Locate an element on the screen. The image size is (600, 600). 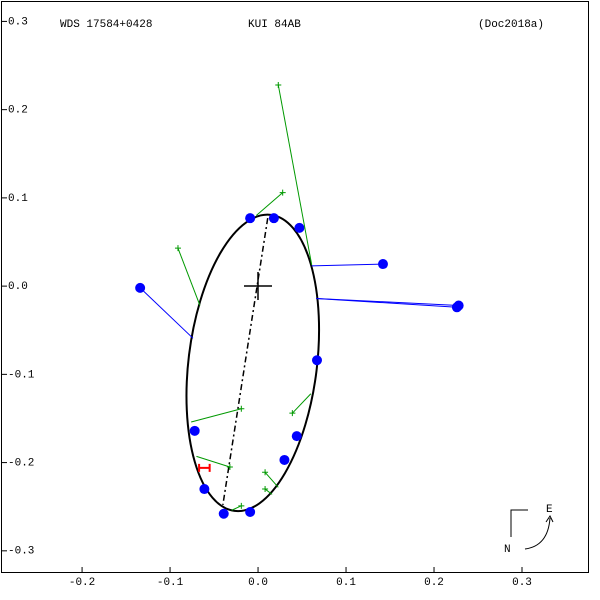
y-tick-label: 0.2 is located at coordinates (18, 111).